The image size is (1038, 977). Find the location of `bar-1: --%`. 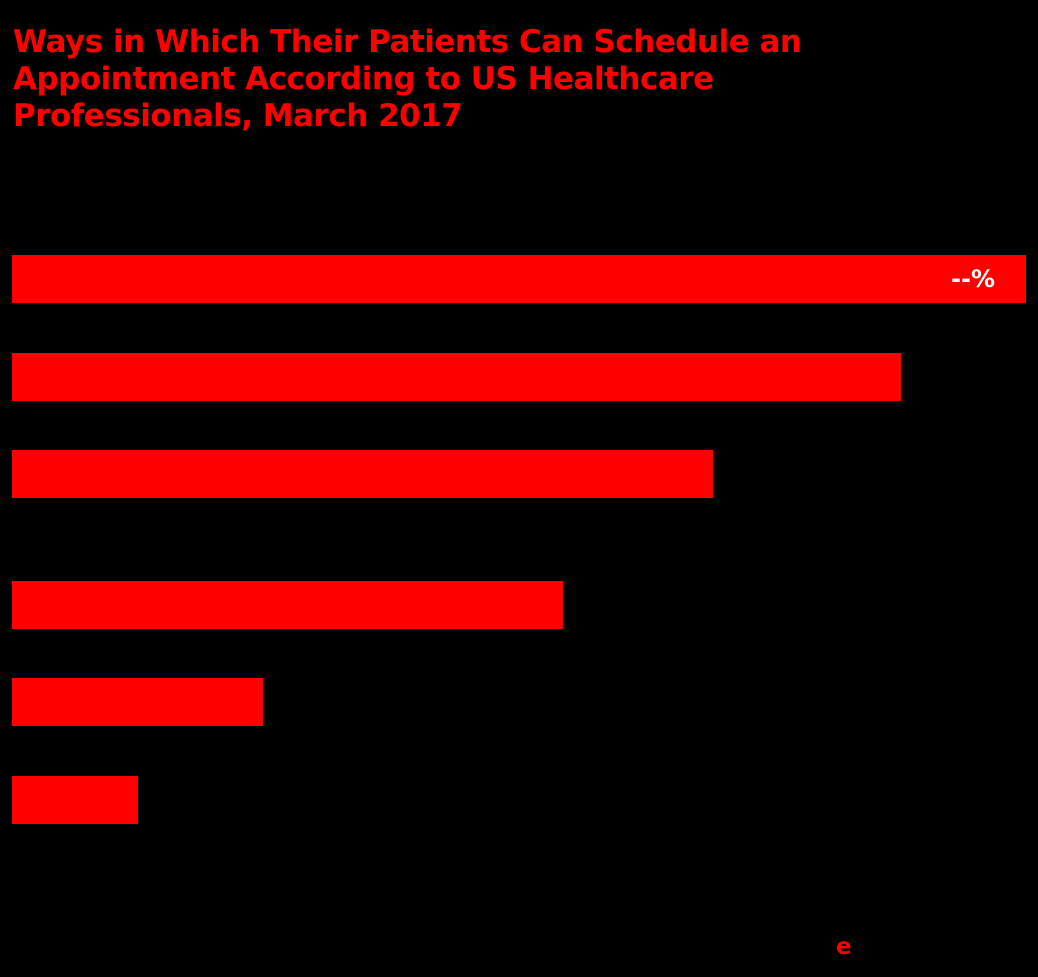

bar-1: --% is located at coordinates (519, 279).